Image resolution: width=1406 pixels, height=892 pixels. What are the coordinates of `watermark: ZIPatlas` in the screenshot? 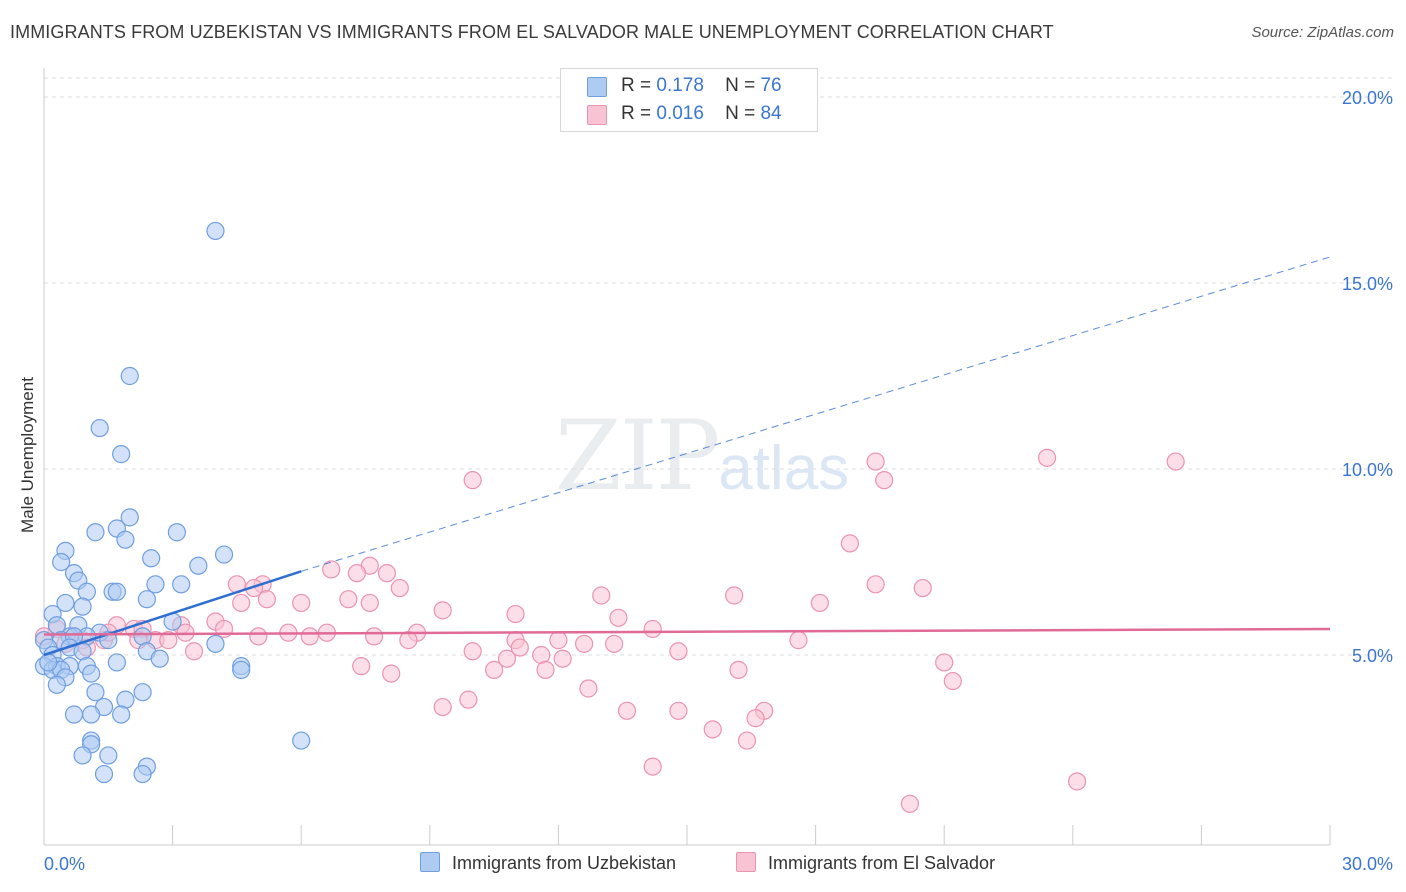 It's located at (702, 456).